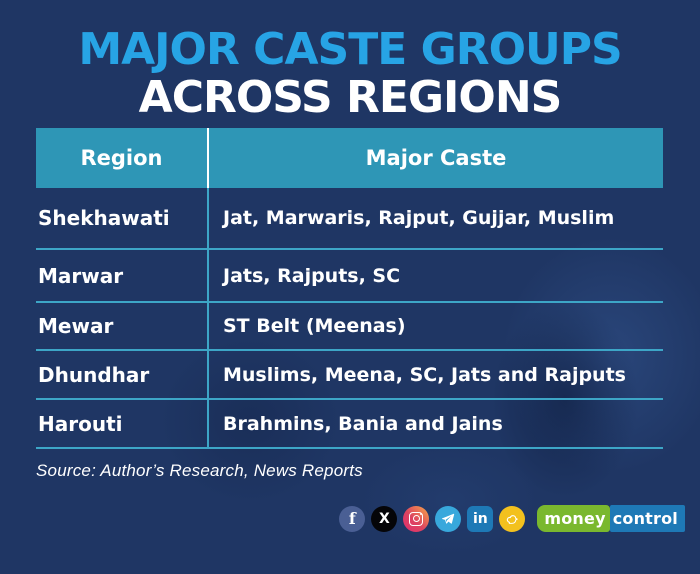  I want to click on title-line-2: ACROSS REGIONS, so click(350, 97).